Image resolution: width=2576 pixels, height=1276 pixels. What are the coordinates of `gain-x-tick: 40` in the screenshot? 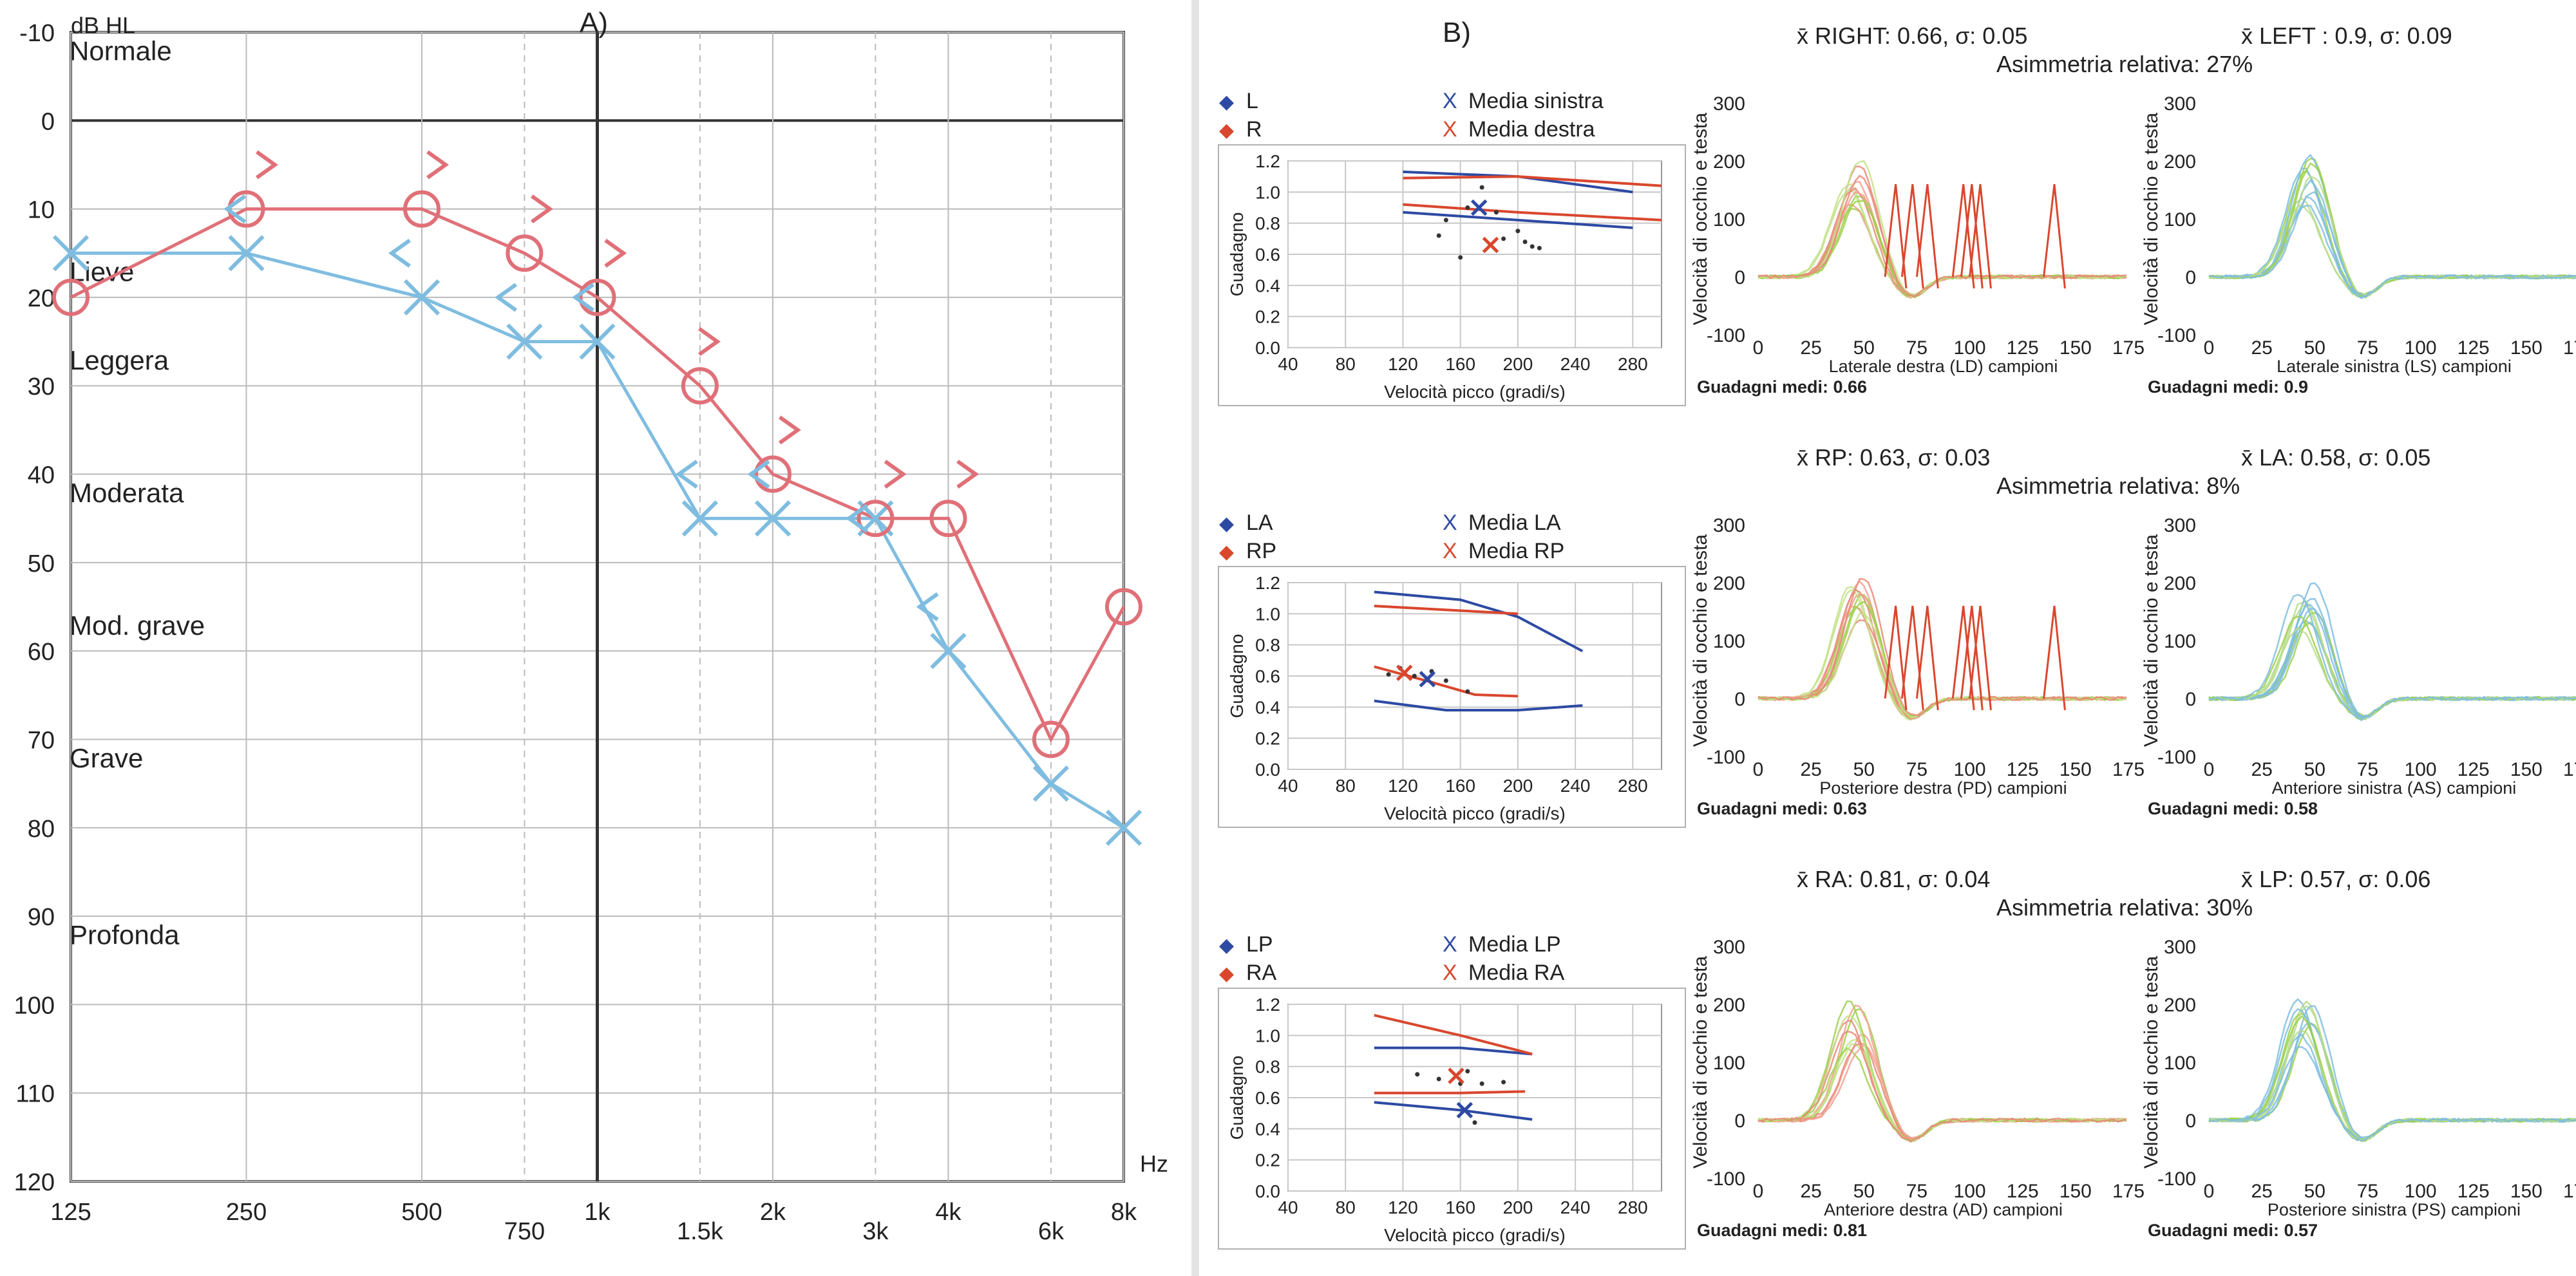 It's located at (1288, 1207).